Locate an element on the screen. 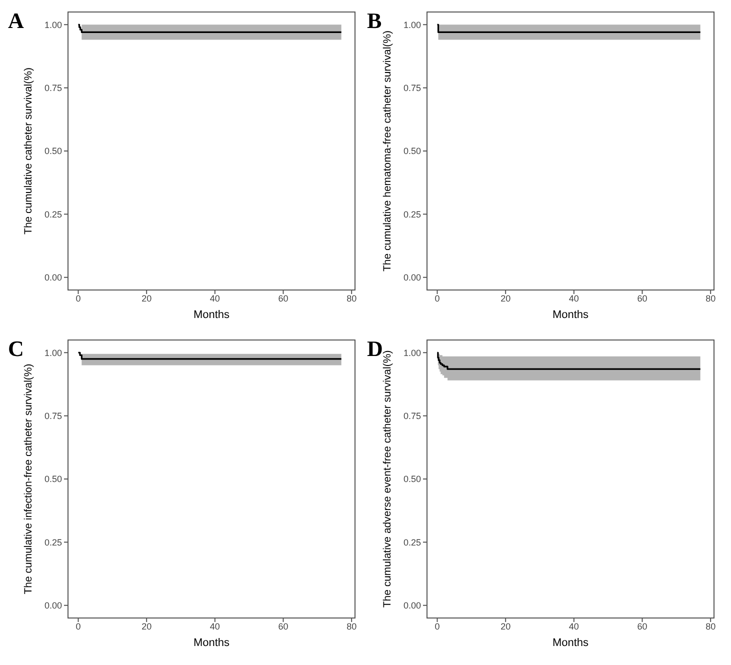 This screenshot has width=731, height=665. y-axis-title: The cumulative catheter survival(%) is located at coordinates (28, 151).